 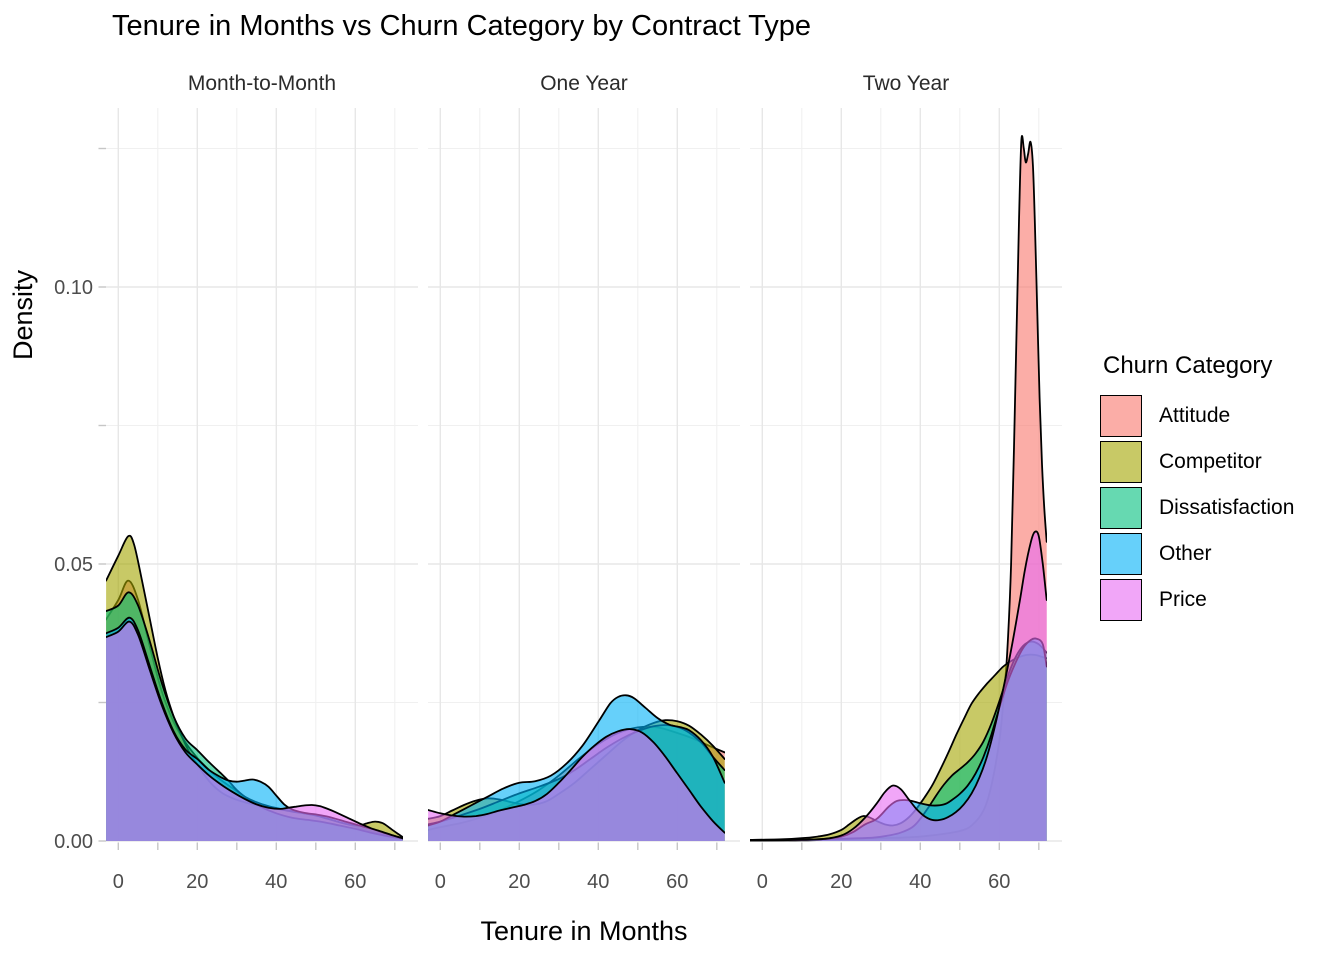 I want to click on density-area-two-year-price, so click(x=898, y=686).